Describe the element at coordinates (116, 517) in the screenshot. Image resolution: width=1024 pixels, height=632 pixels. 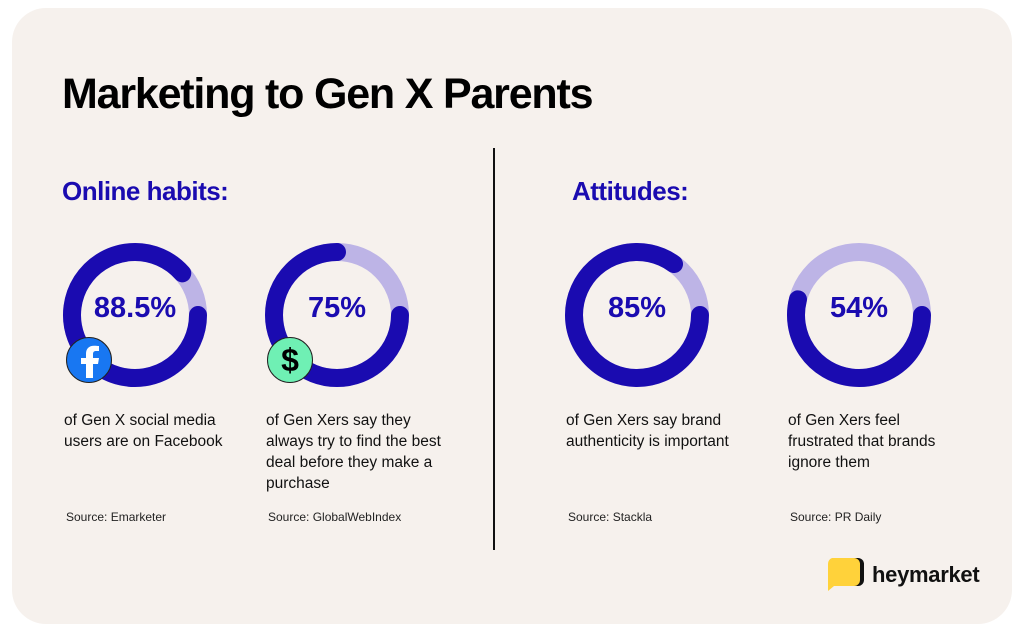
I see `stat-source: Source: Emarketer` at that location.